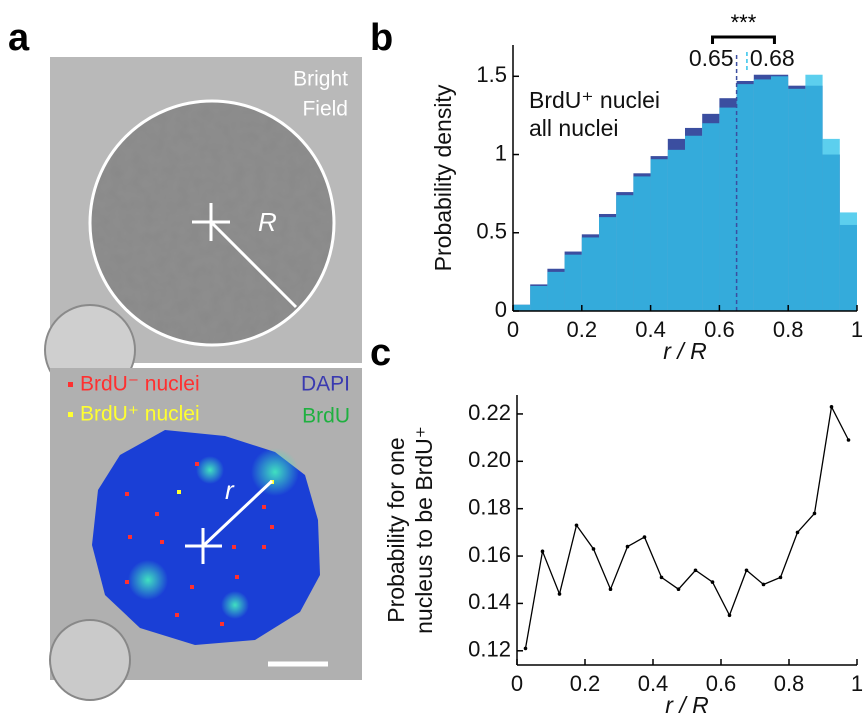 This screenshot has height=719, width=867. I want to click on y-tick-label: 0.20, so click(489, 459).